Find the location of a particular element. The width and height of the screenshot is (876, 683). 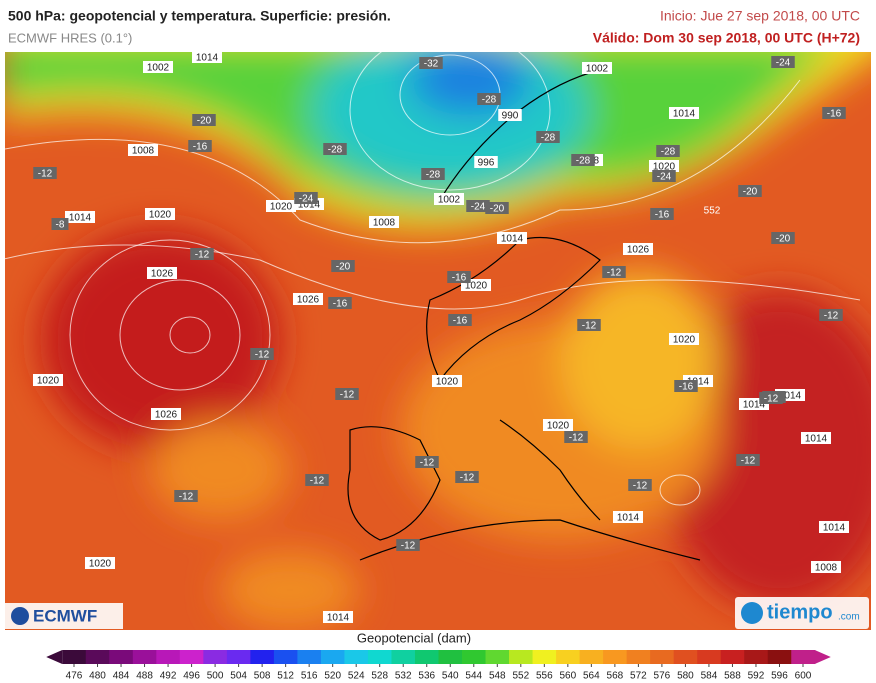

colorbar-tick-label: 520 is located at coordinates (332, 676).